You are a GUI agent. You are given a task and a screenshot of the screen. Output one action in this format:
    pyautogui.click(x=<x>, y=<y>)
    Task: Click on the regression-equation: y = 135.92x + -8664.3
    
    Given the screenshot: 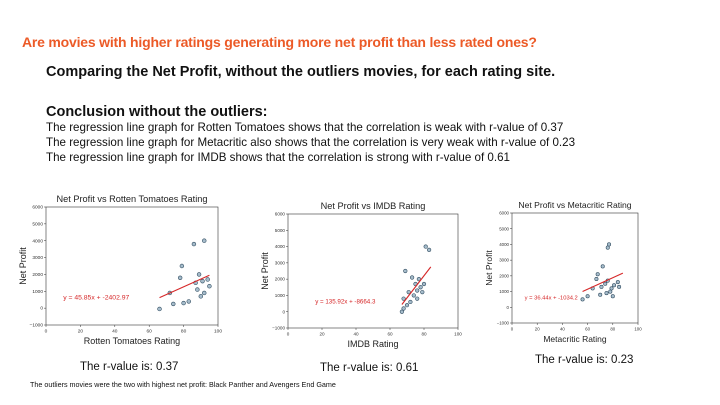 What is the action you would take?
    pyautogui.click(x=345, y=302)
    